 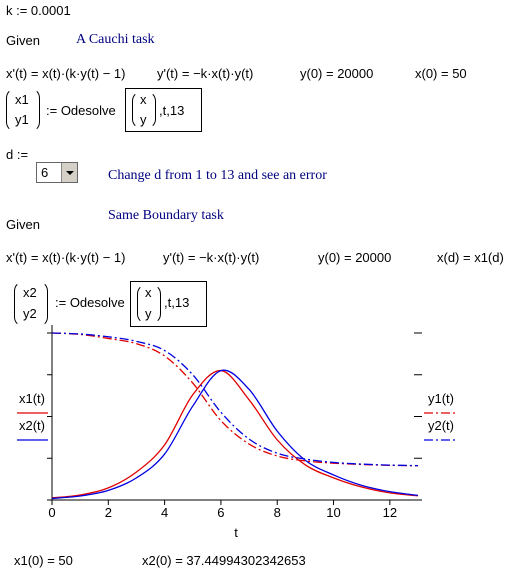 What do you see at coordinates (217, 175) in the screenshot?
I see `comment: Change d from 1 to 13 and see an error` at bounding box center [217, 175].